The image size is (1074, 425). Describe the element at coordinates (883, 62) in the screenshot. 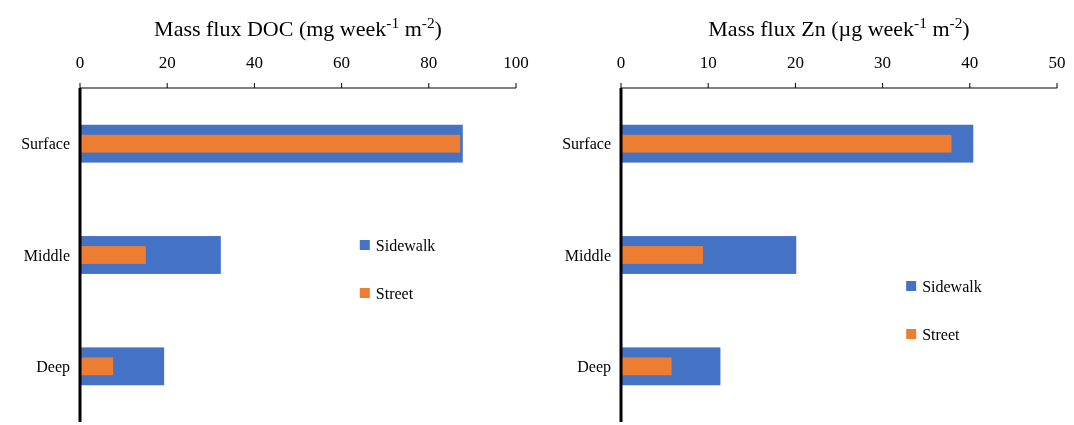

I see `x-tick-label: 30` at that location.